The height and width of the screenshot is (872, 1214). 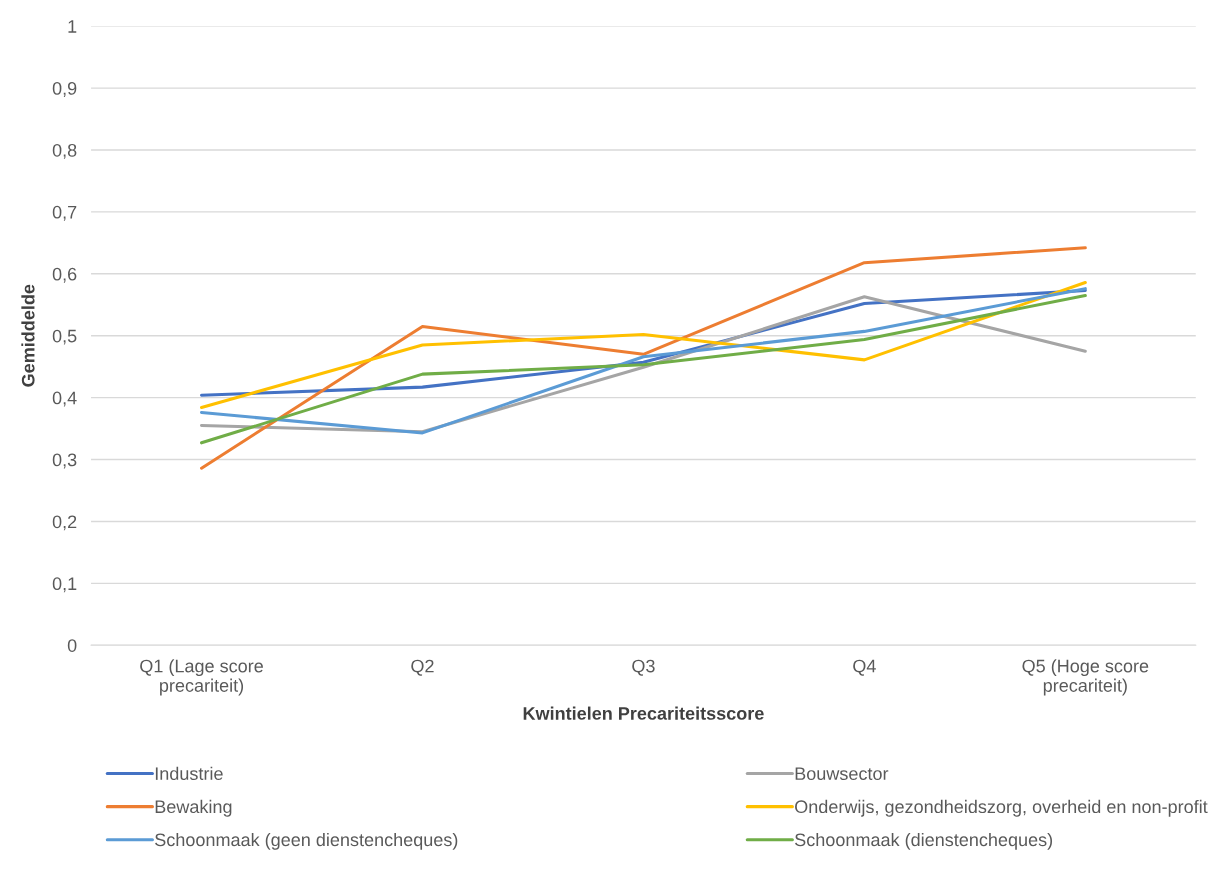 What do you see at coordinates (64, 461) in the screenshot?
I see `y-tick-label: 0,3` at bounding box center [64, 461].